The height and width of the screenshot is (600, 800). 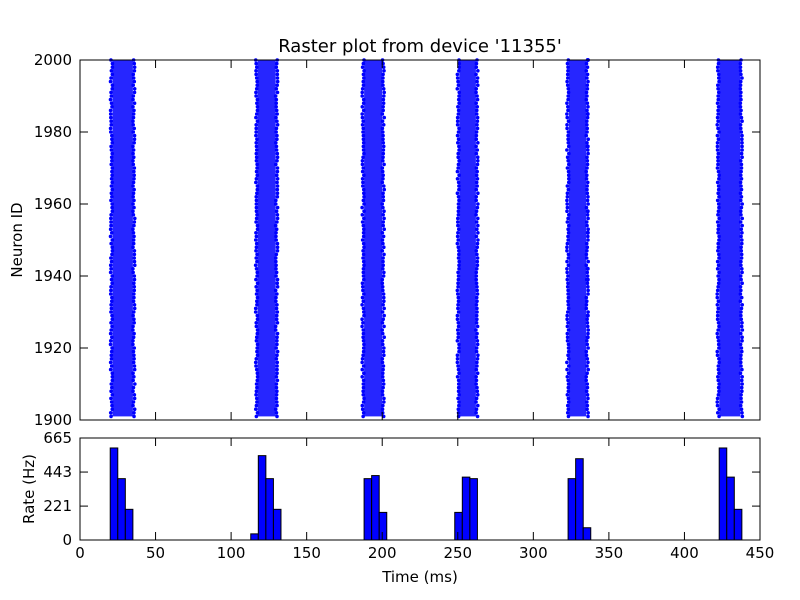 I want to click on histogram-bars, so click(x=426, y=494).